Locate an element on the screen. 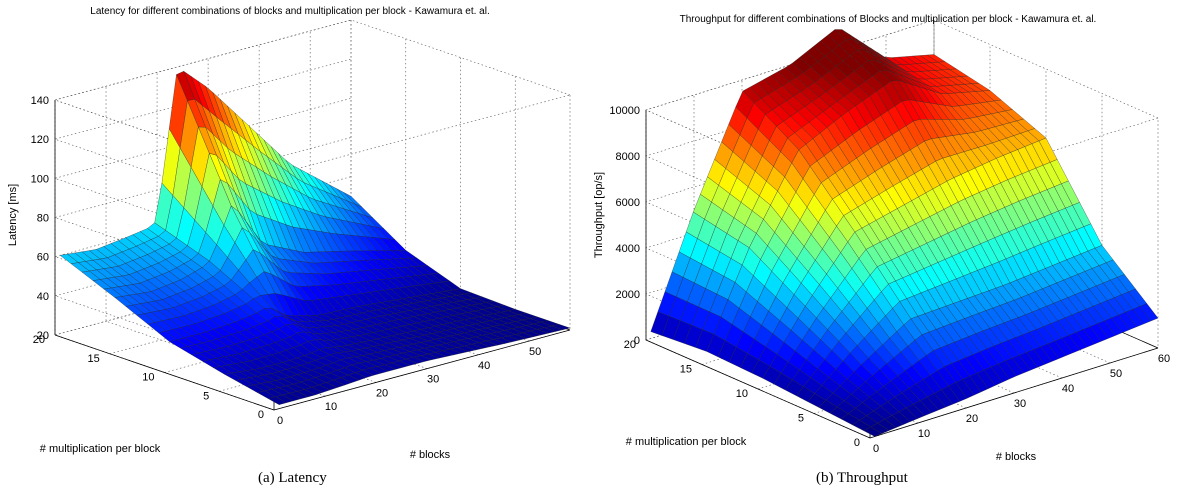 This screenshot has width=1183, height=495. throughput-x-tick-label: 50 is located at coordinates (1116, 374).